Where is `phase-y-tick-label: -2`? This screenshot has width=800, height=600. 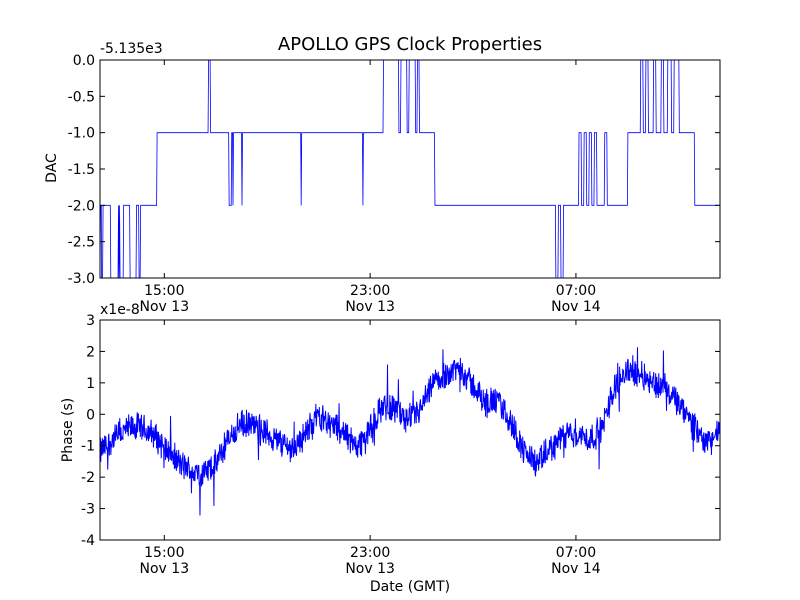 phase-y-tick-label: -2 is located at coordinates (88, 478).